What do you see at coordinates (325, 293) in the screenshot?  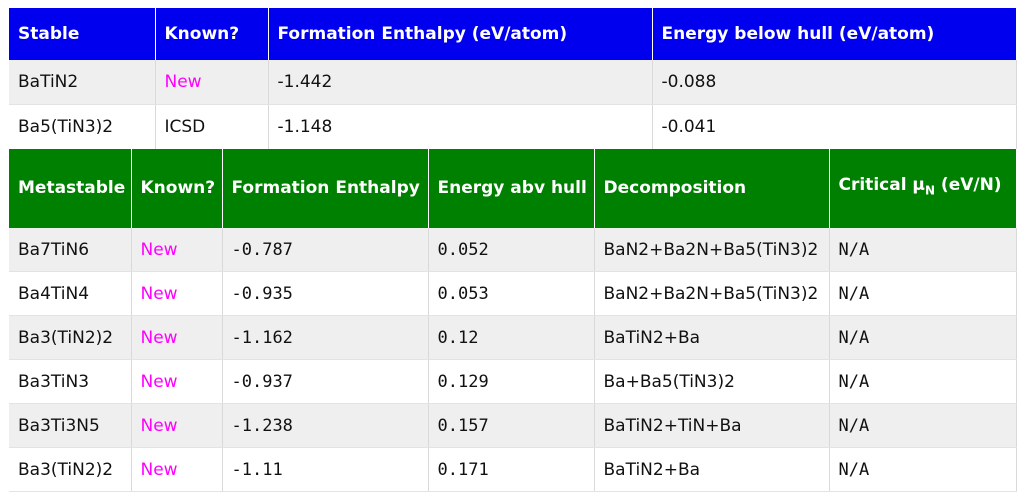 I see `formation-enthalpy: -0.935` at bounding box center [325, 293].